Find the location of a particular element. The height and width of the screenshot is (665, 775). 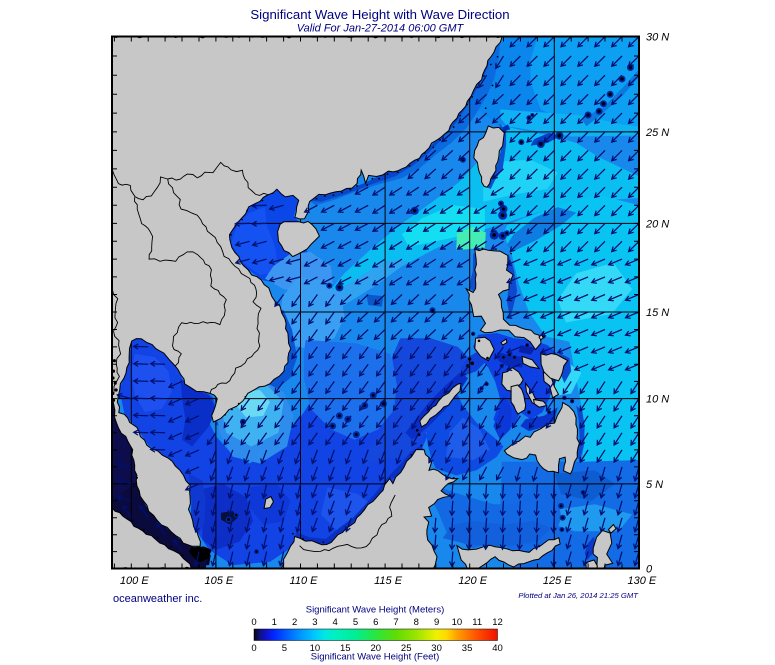

svg-text: 2 is located at coordinates (294, 622).